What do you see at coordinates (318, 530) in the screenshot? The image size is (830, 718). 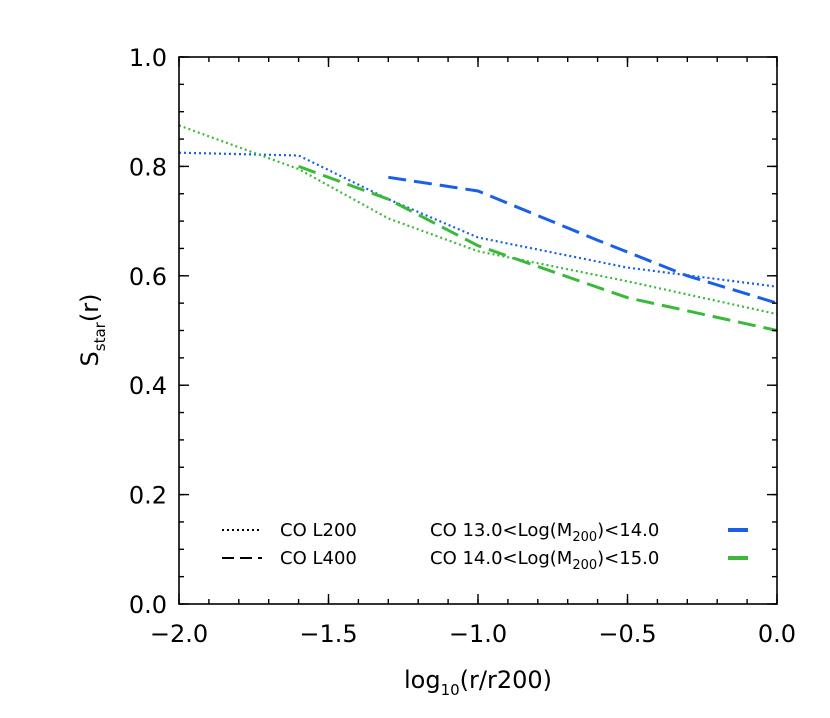 I see `legend-label-l200: CO L200` at bounding box center [318, 530].